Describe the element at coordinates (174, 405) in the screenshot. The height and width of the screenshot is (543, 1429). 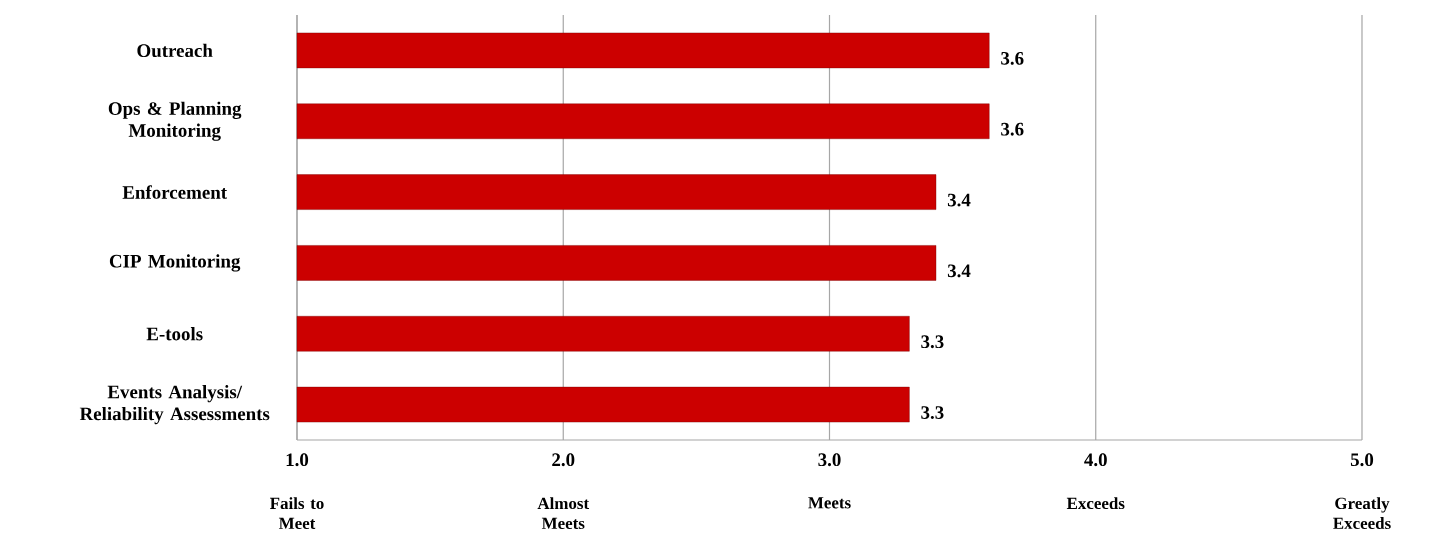
I see `y-tick-label: Events Analysis/ Reliability Assessments` at that location.